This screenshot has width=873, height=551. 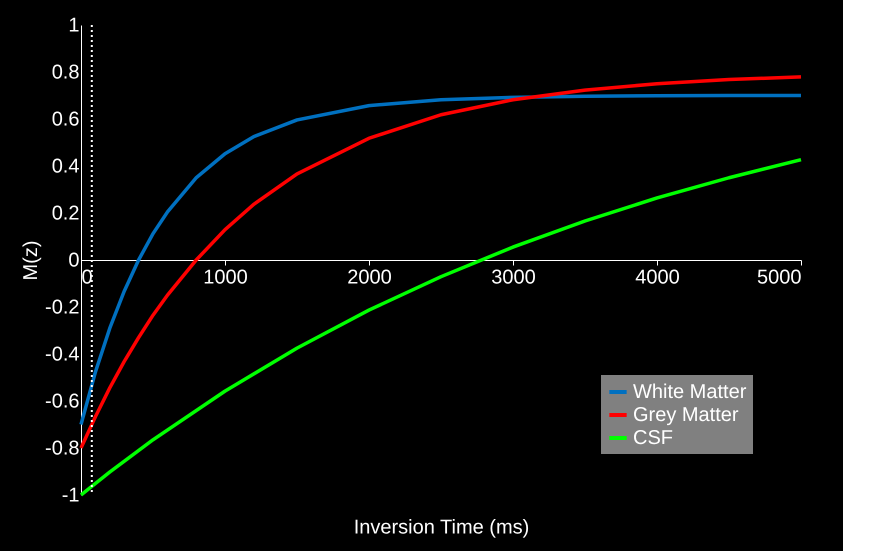 What do you see at coordinates (686, 415) in the screenshot?
I see `legend-label: Grey Matter` at bounding box center [686, 415].